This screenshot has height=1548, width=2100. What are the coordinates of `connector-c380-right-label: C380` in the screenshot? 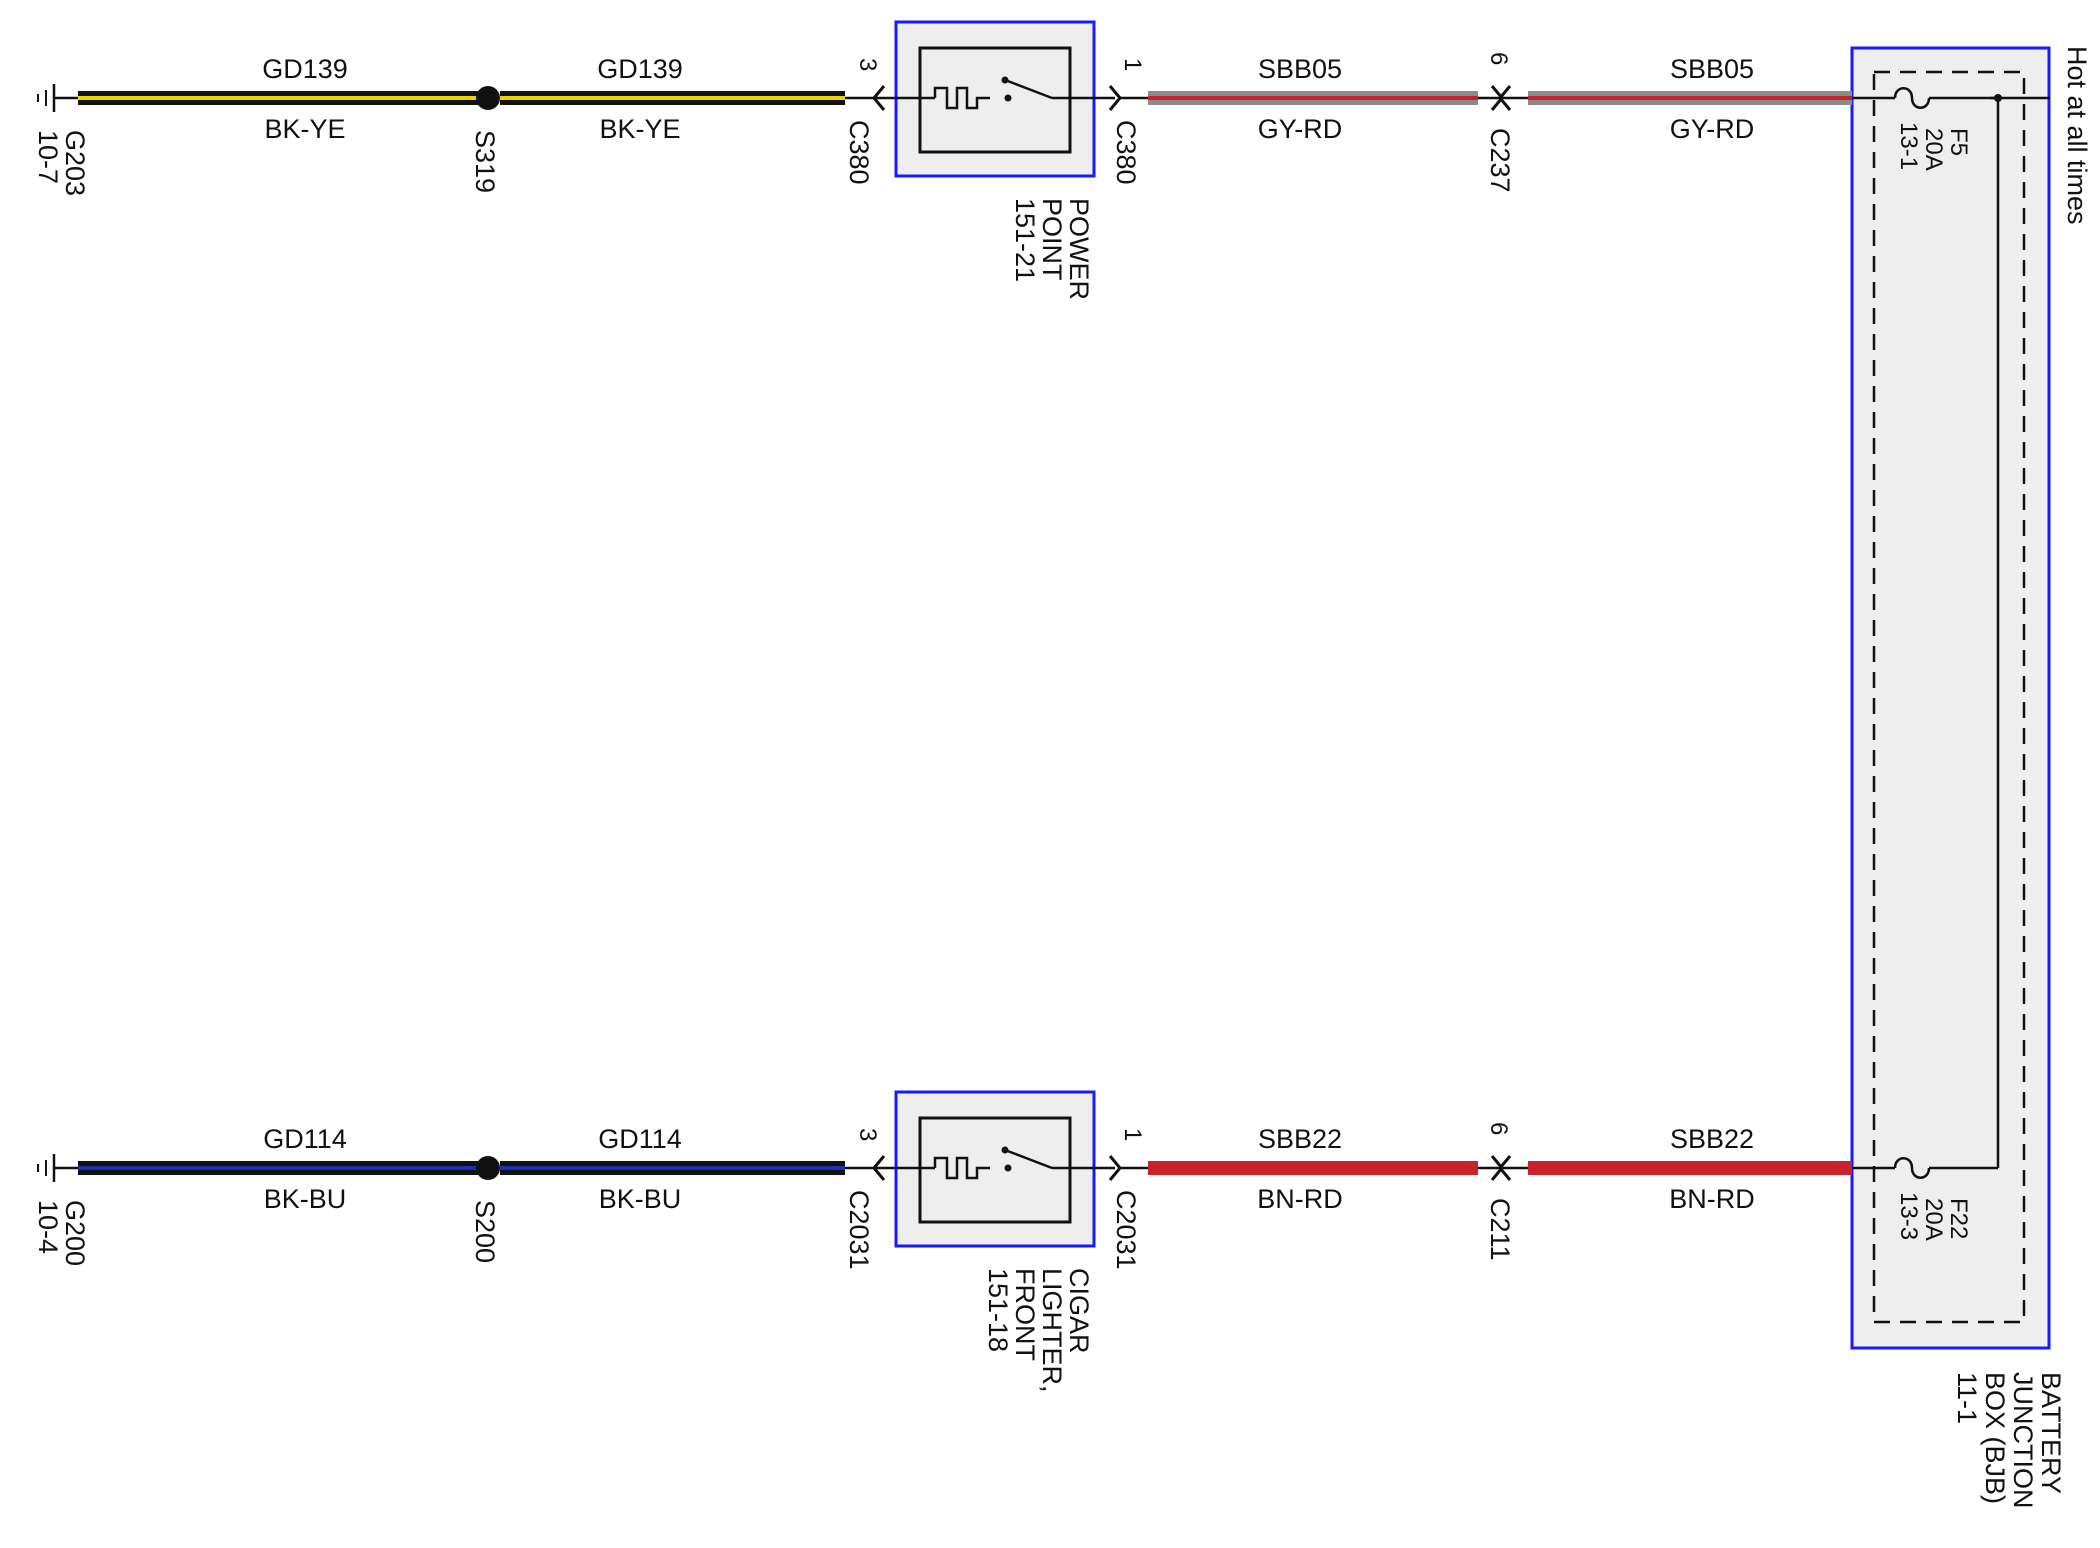 It's located at (1126, 152).